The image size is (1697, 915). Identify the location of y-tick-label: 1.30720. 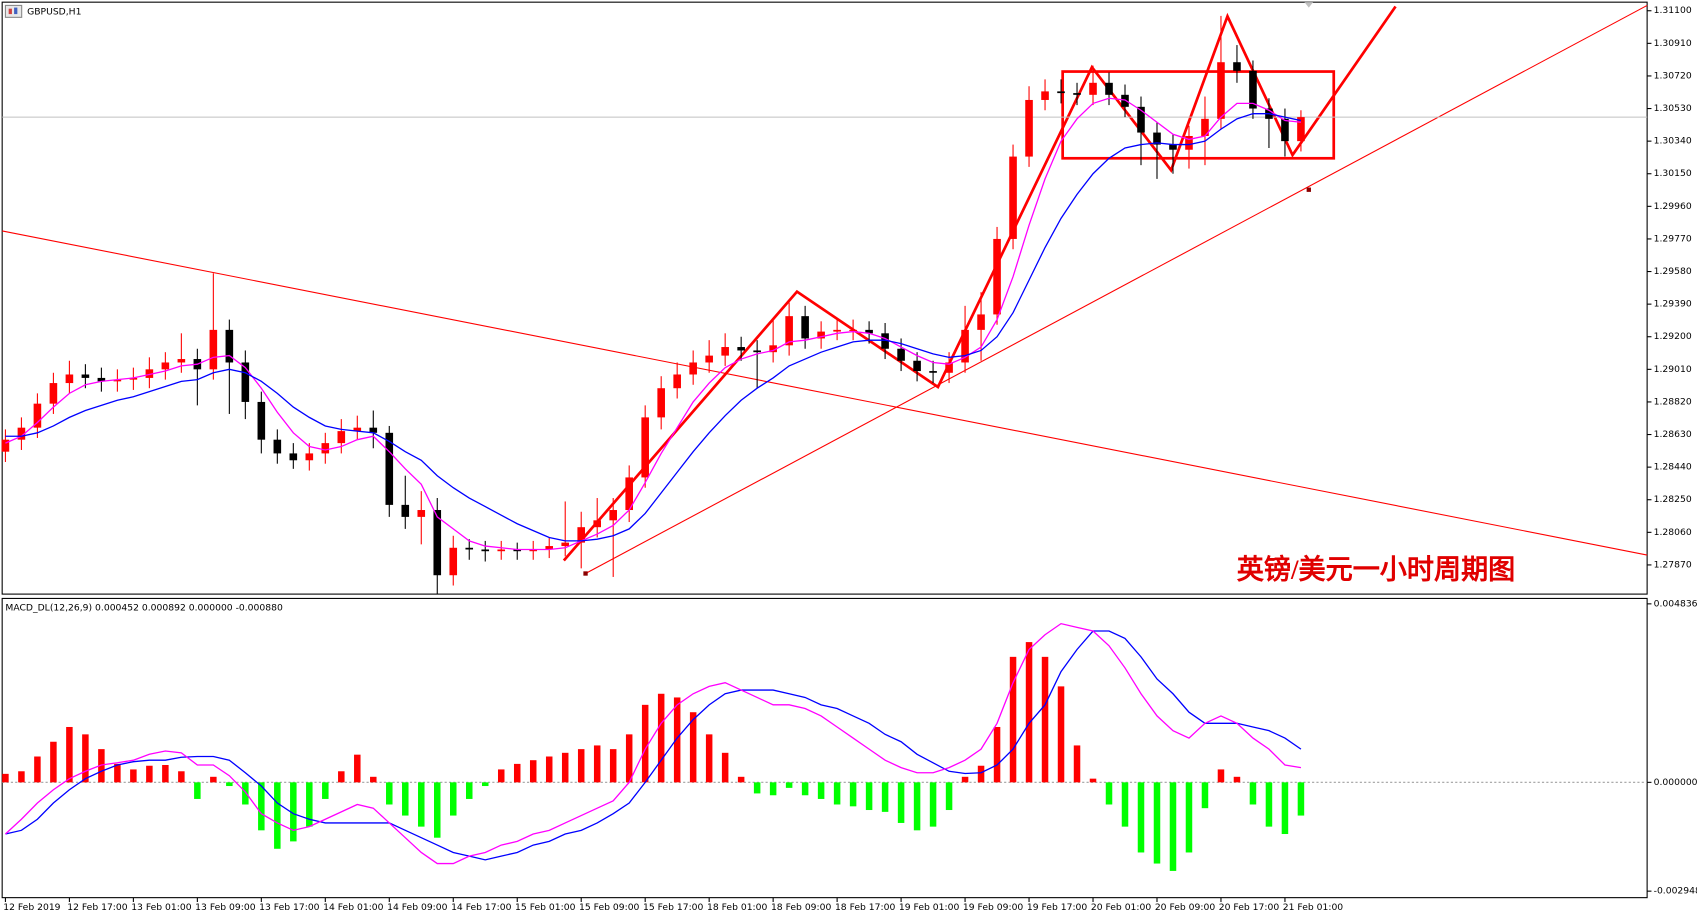
(1673, 75).